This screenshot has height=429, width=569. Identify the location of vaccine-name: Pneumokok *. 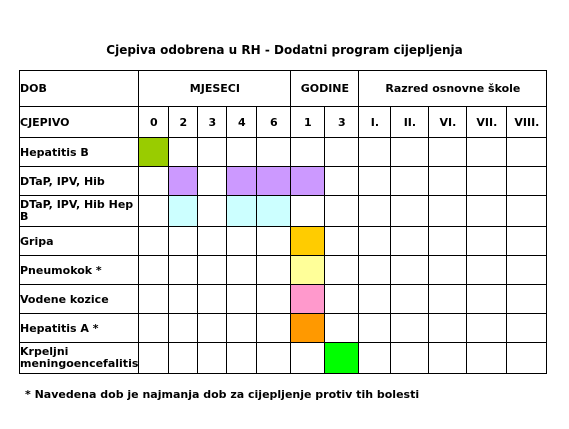
(79, 270).